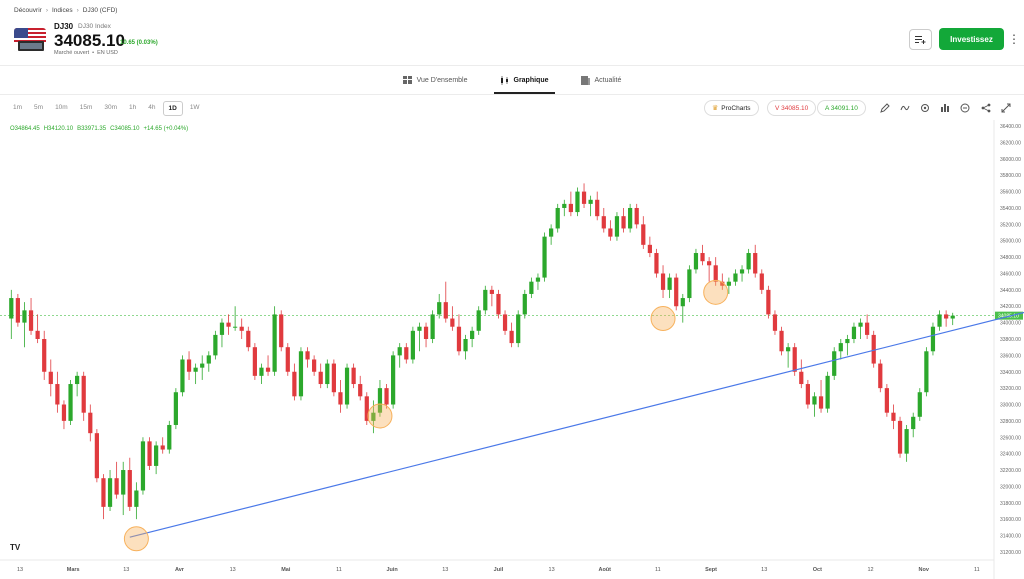  I want to click on share-icon, so click(986, 108).